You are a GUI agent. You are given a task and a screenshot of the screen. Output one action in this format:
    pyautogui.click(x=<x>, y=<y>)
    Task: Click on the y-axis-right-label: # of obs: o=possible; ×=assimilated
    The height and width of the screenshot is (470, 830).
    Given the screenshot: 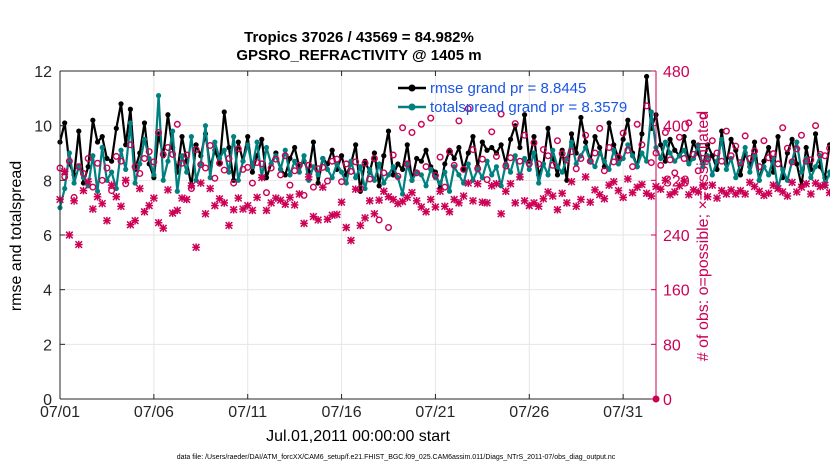 What is the action you would take?
    pyautogui.click(x=703, y=236)
    